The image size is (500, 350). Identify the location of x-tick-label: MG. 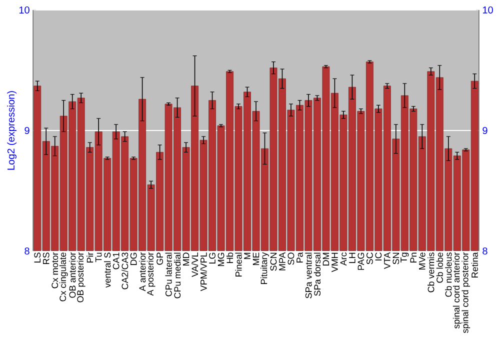
(221, 259).